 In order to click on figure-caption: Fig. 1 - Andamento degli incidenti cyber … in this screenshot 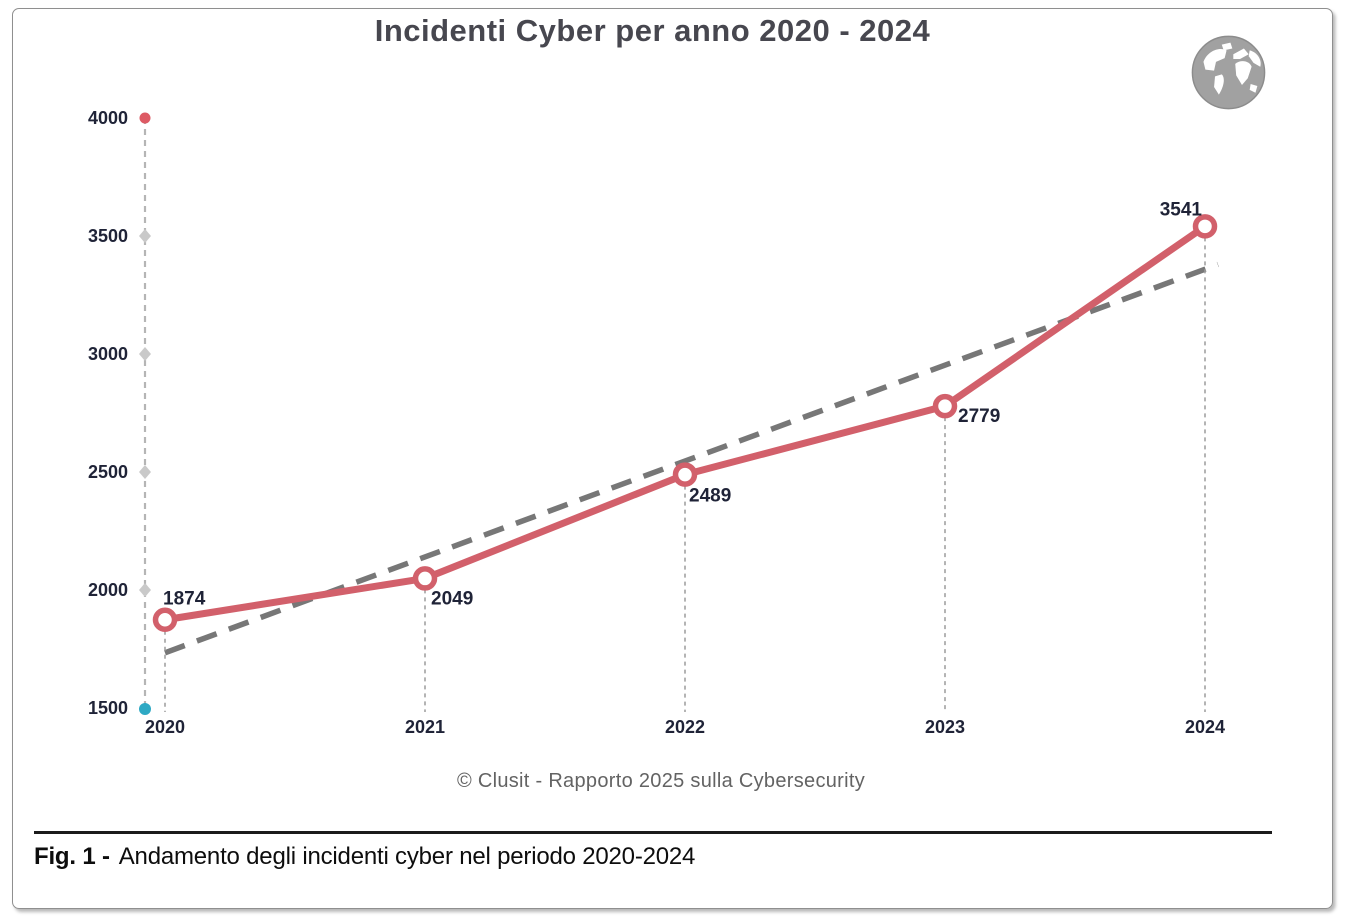, I will do `click(364, 857)`.